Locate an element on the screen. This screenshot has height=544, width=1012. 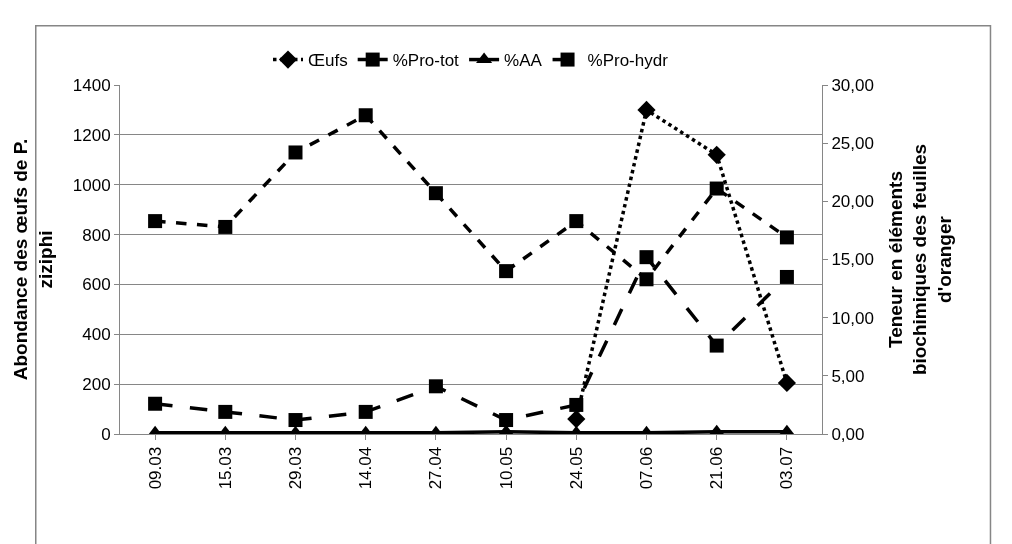
x-tick-label: 29.03 is located at coordinates (296, 468).